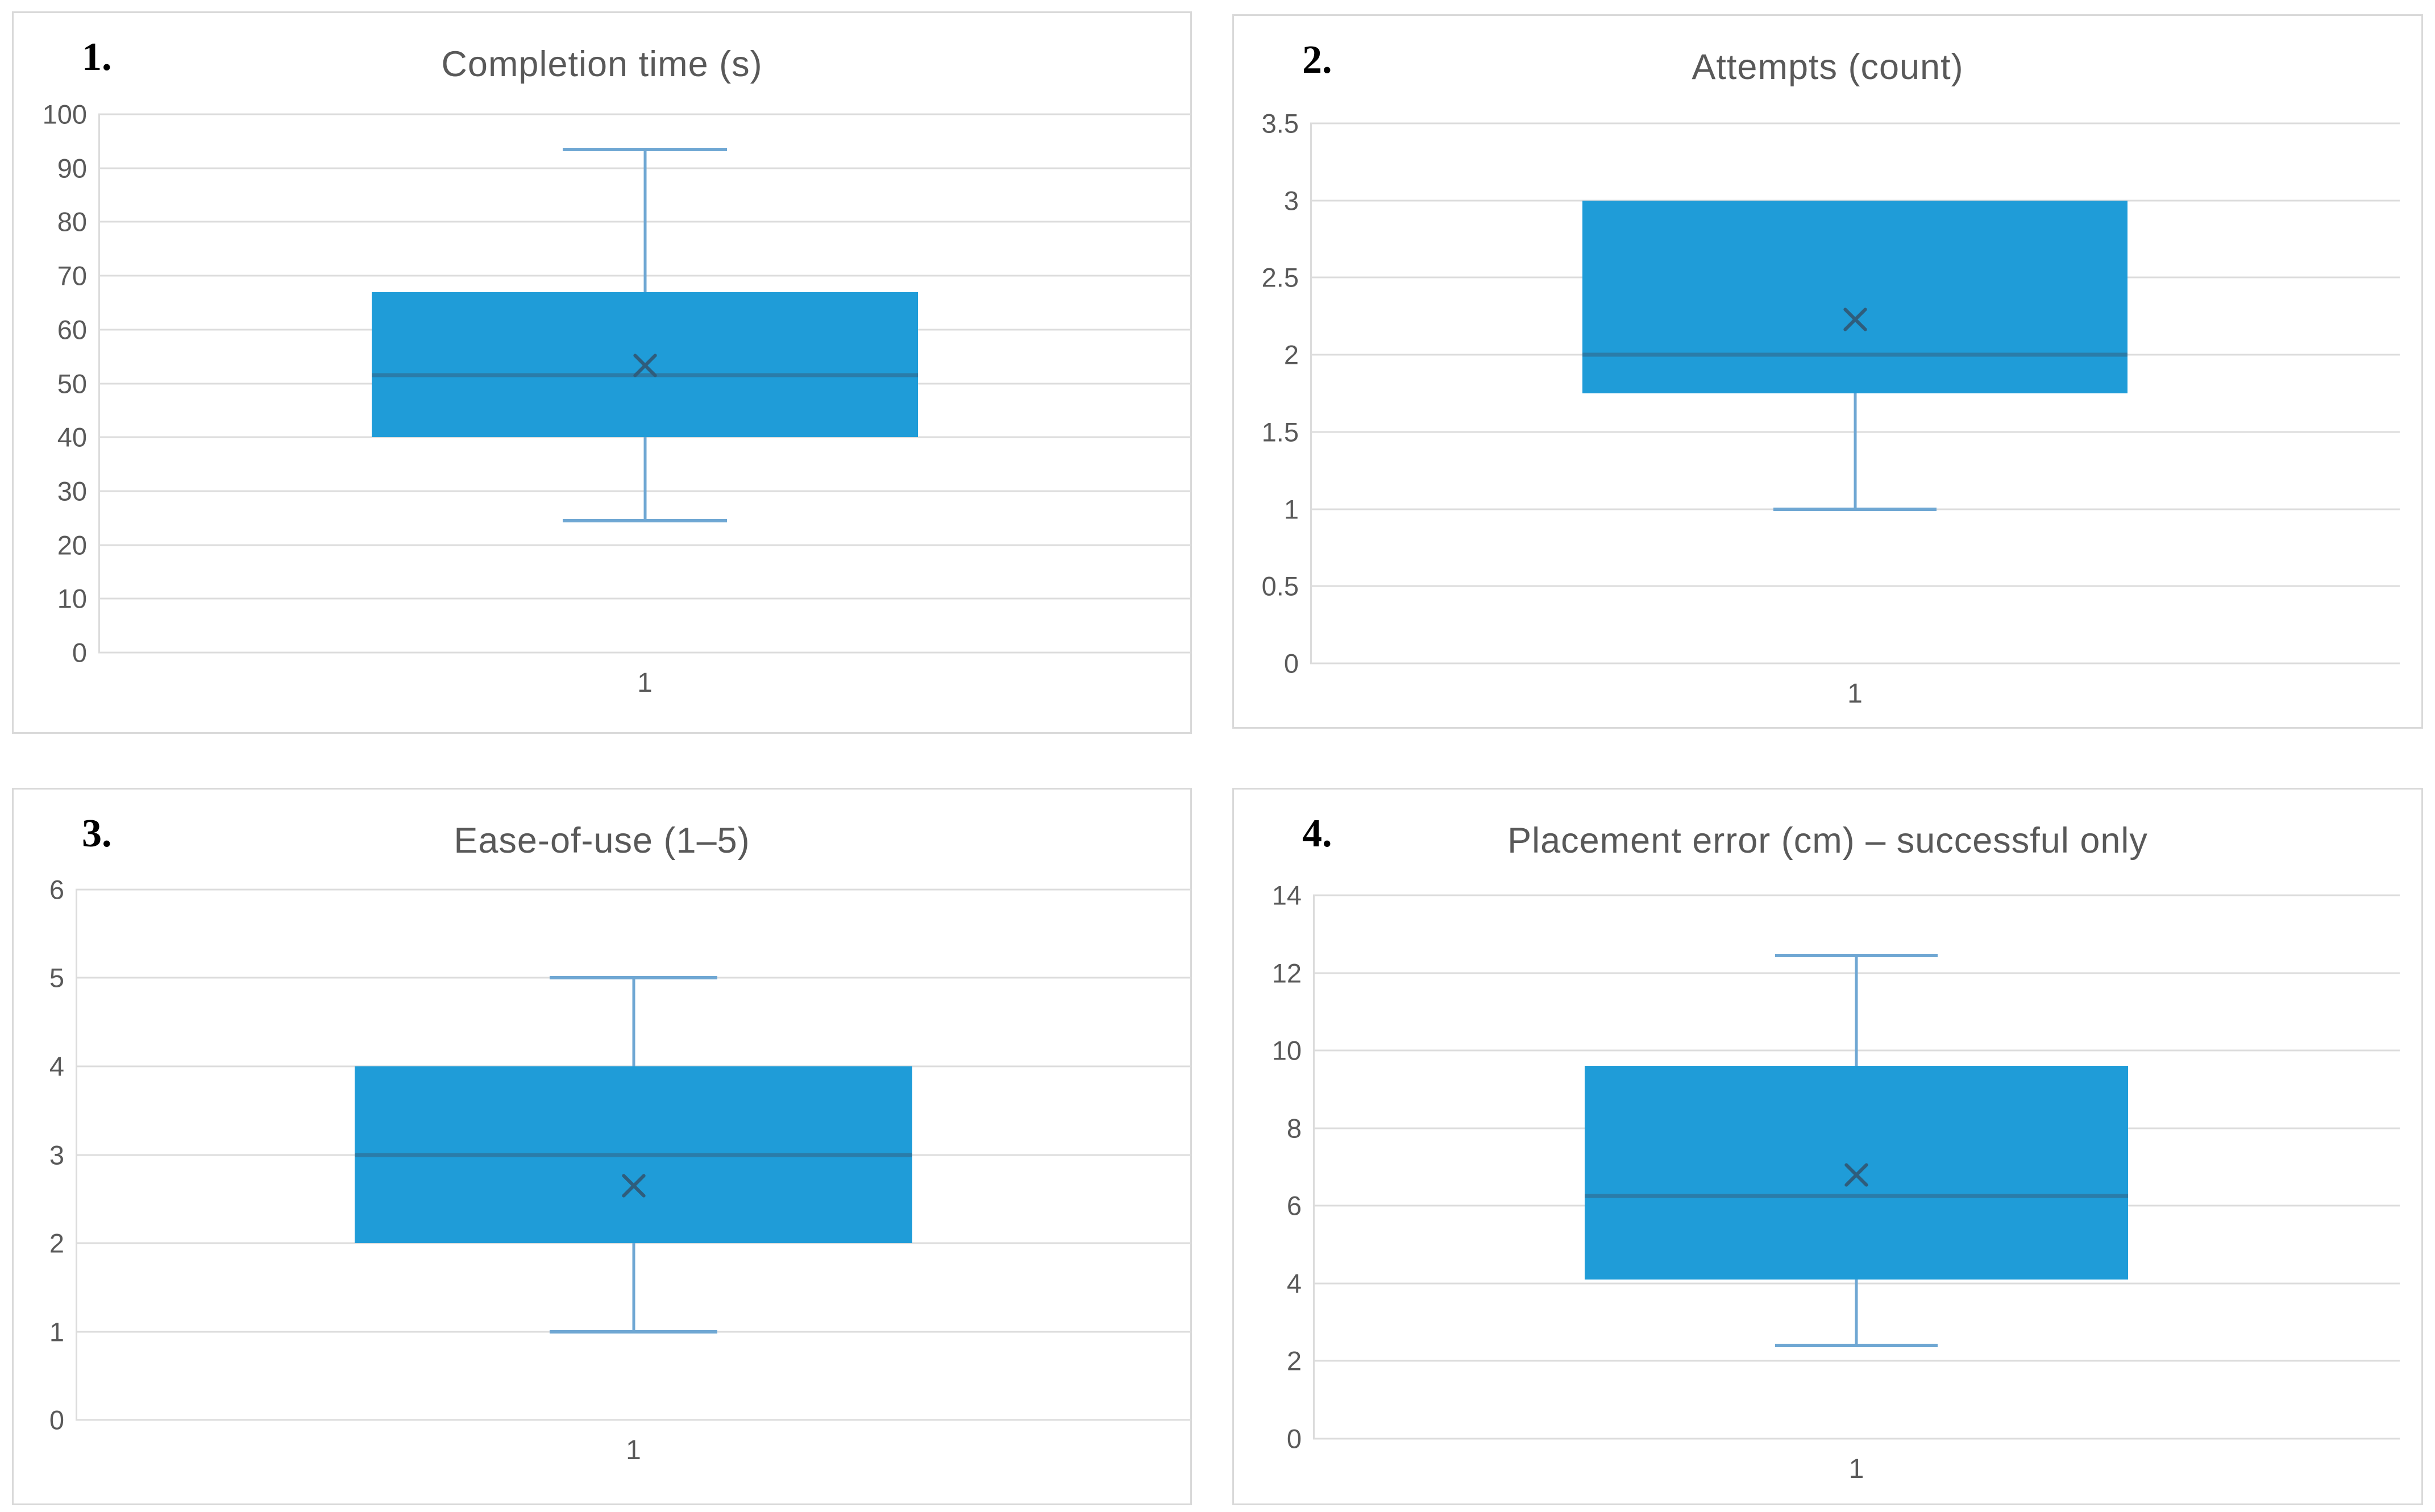  Describe the element at coordinates (97, 833) in the screenshot. I see `panel-number-label: 3.` at that location.